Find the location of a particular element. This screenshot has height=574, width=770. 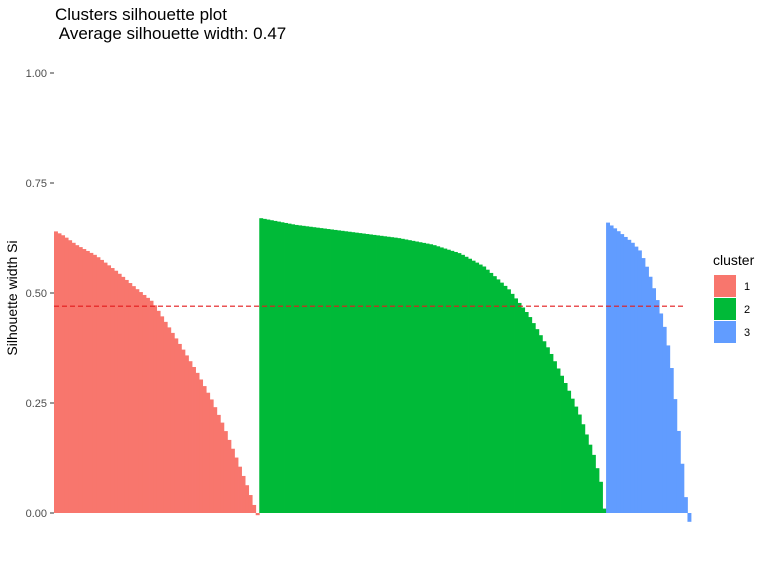

y-tick-label: 0.50 is located at coordinates (36, 294).